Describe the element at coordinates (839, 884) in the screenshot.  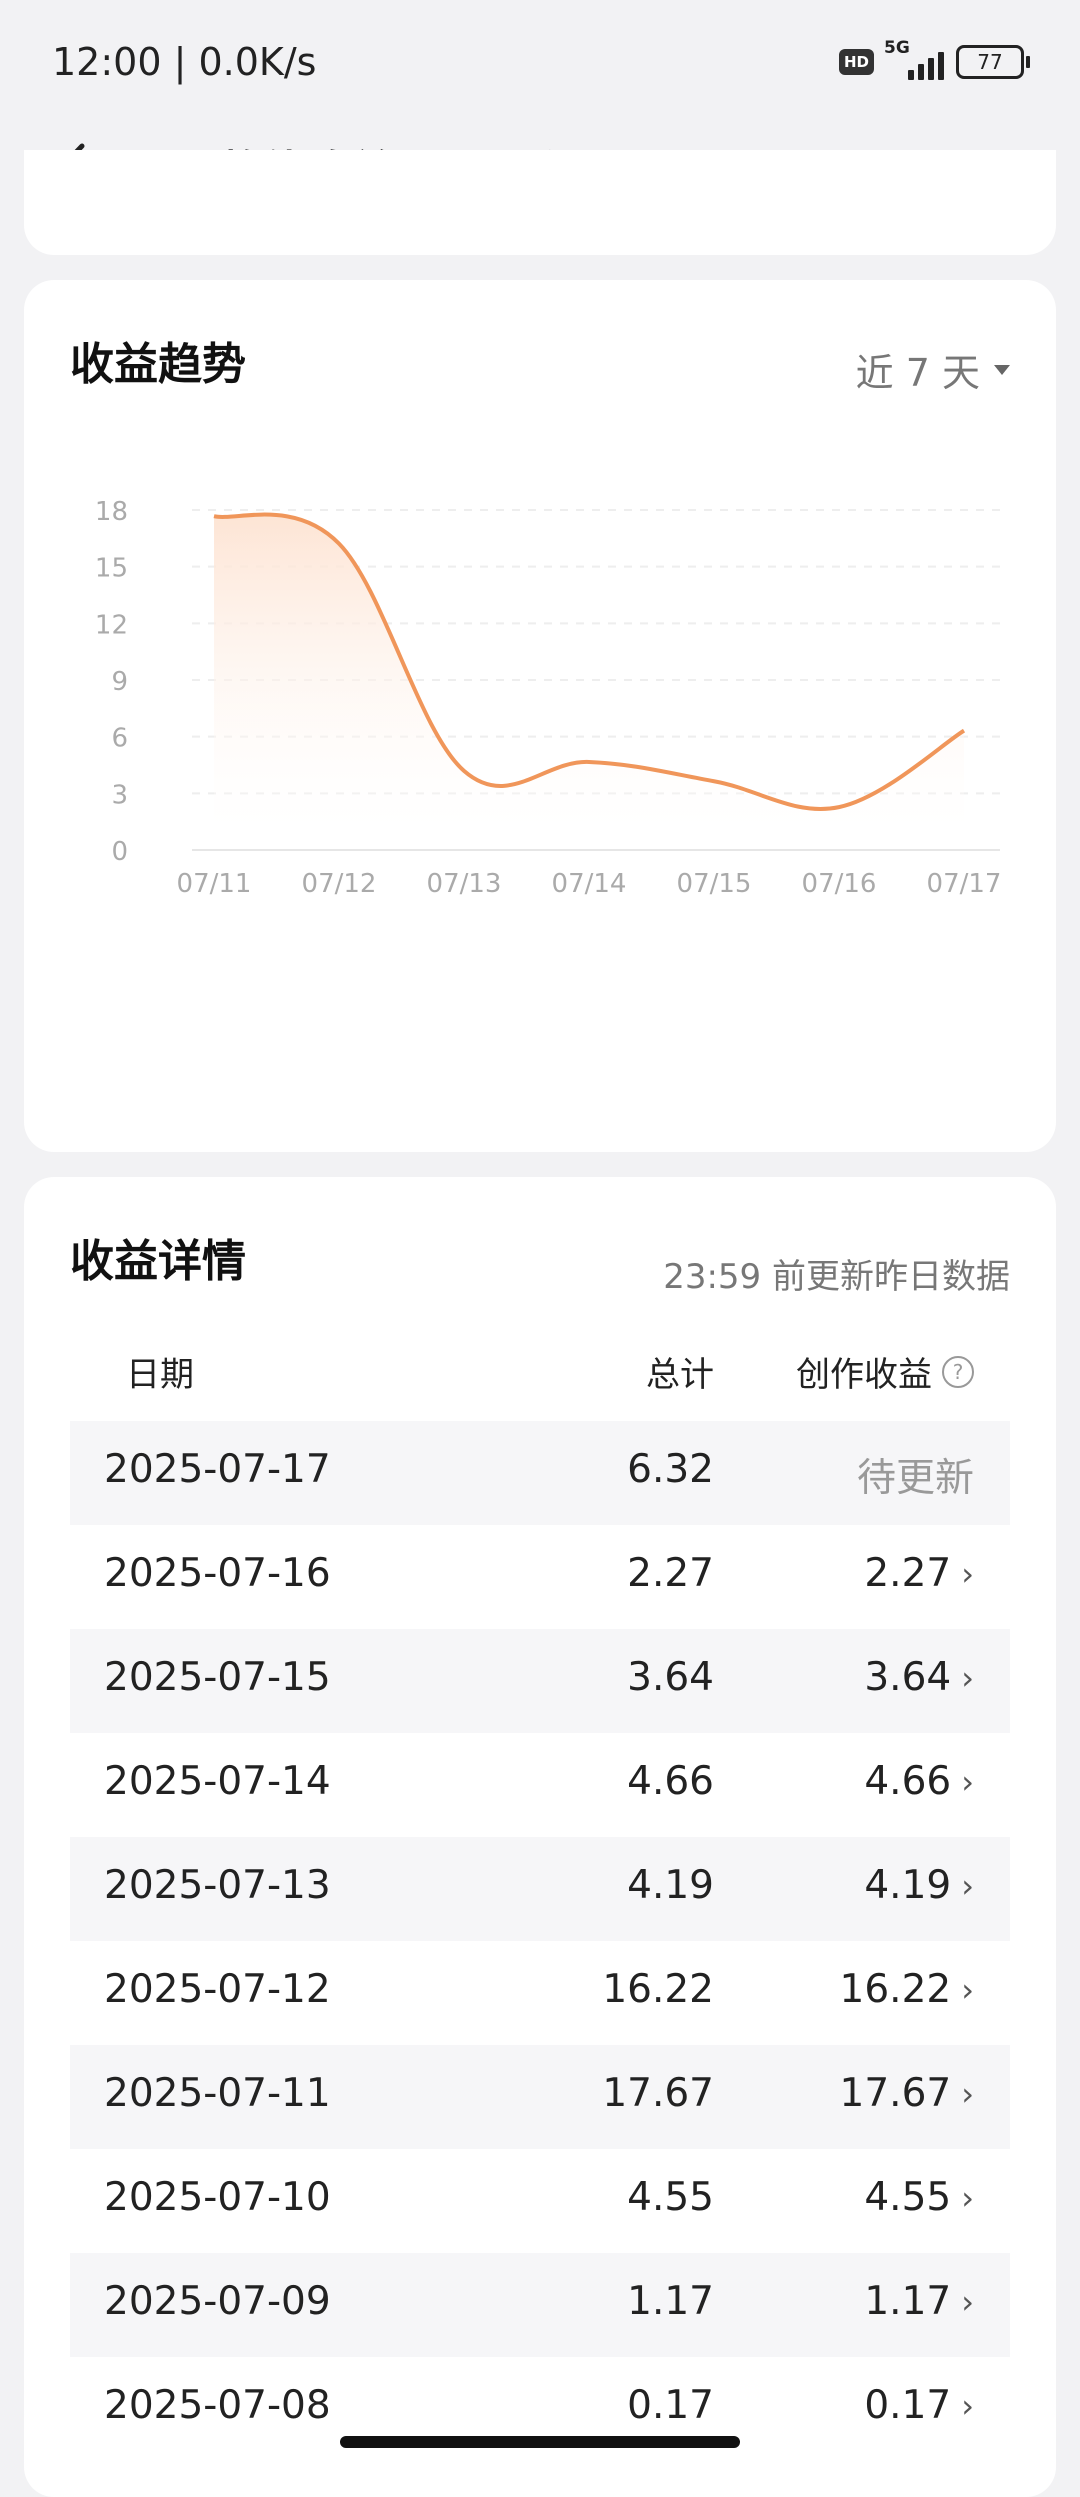
I see `x-tick-label: 07/16` at that location.